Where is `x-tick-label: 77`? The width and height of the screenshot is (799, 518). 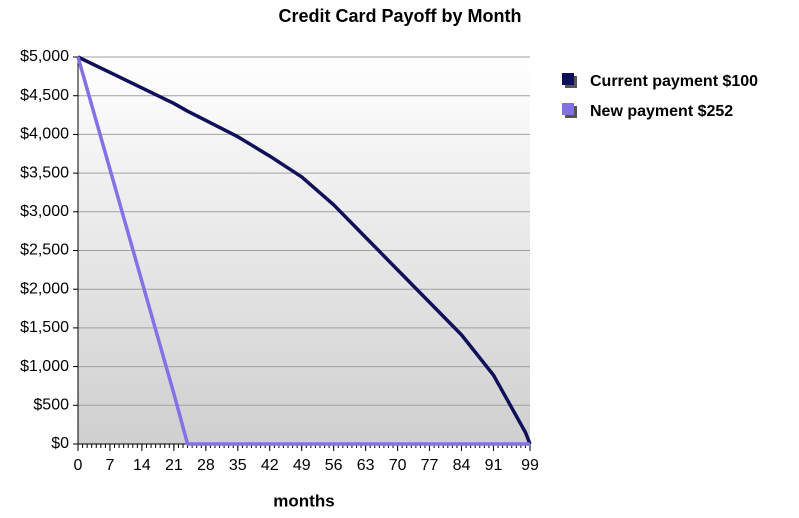 x-tick-label: 77 is located at coordinates (430, 465).